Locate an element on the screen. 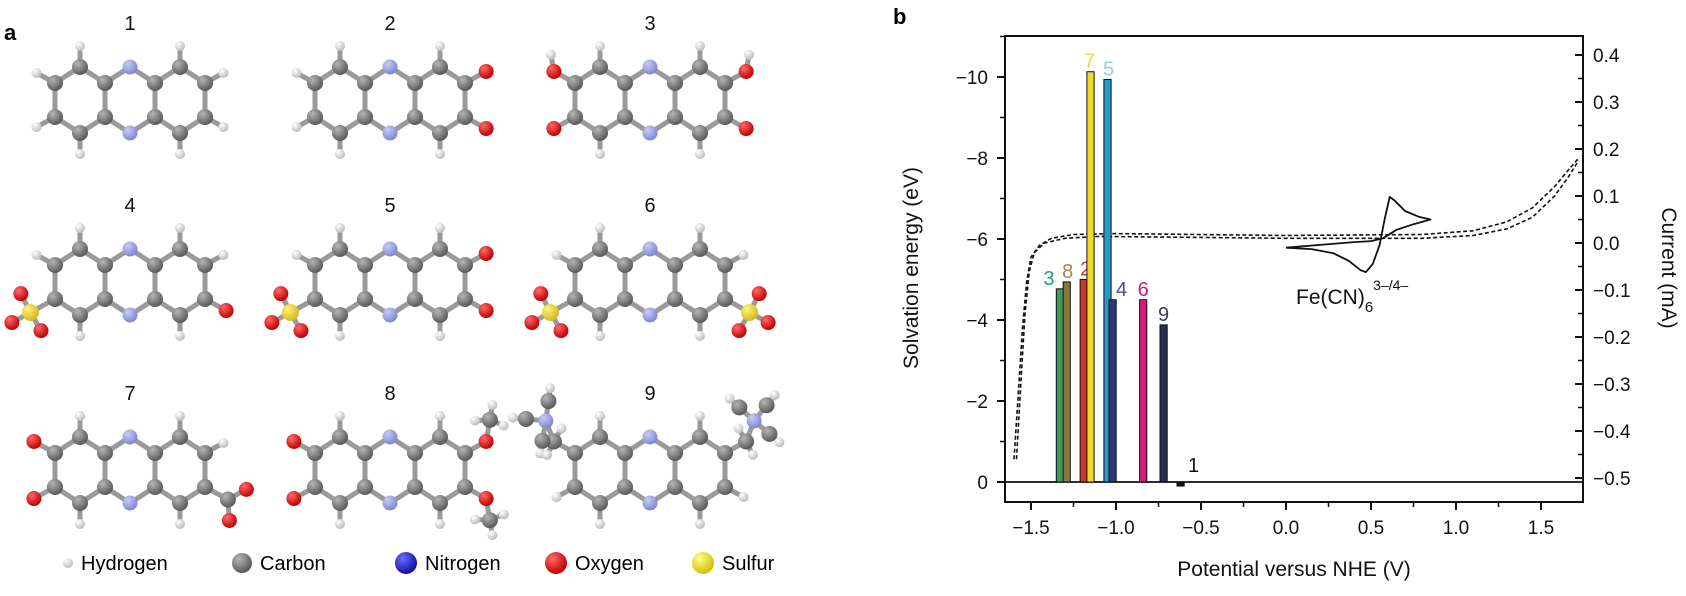  legend-item-oxygen: Oxygen is located at coordinates (594, 563).